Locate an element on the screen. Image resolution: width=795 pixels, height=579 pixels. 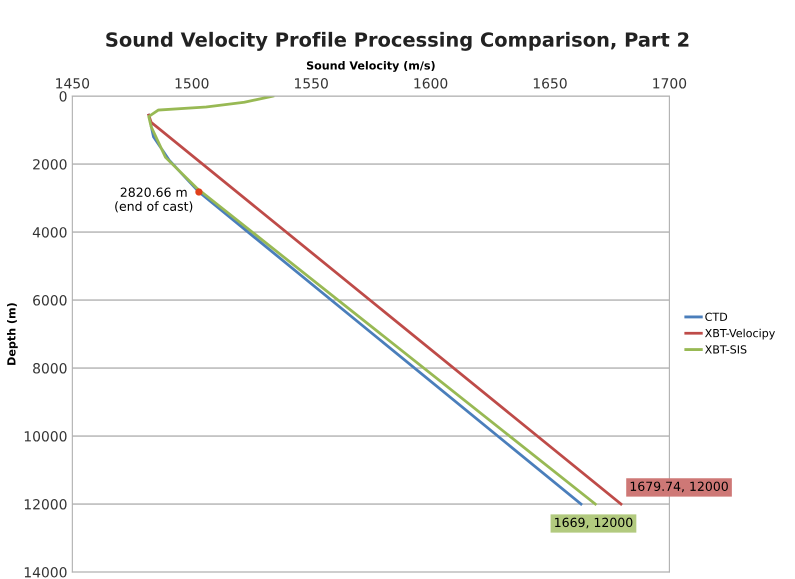
y-tick-label: 12000 is located at coordinates (45, 504).